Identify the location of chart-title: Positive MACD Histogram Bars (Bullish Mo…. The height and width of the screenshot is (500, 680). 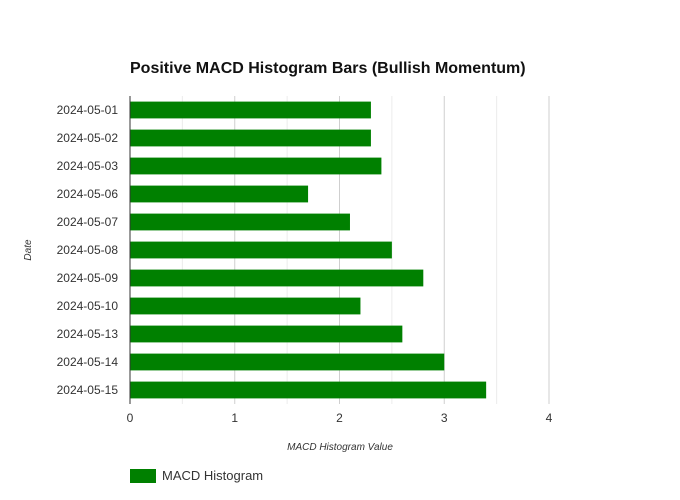
(328, 68).